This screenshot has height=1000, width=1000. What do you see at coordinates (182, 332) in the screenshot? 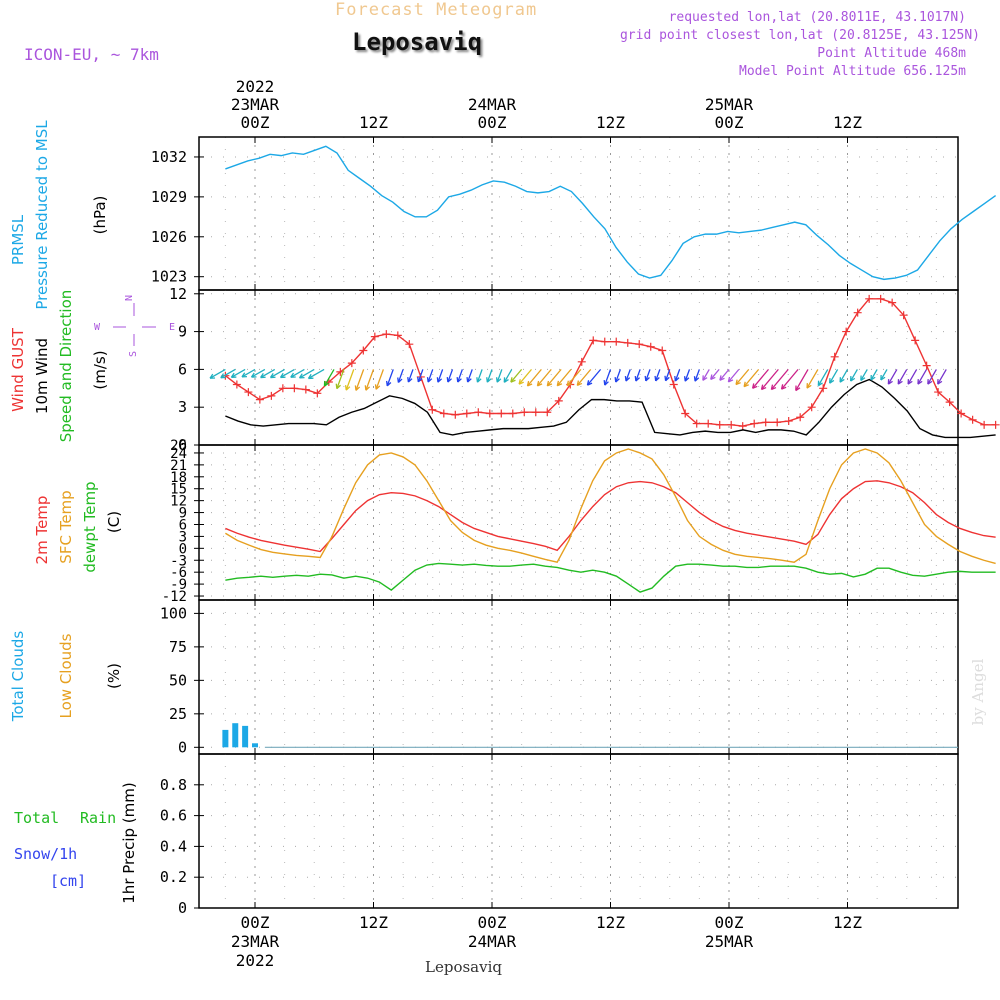
I see `y-tick-label: 9` at bounding box center [182, 332].